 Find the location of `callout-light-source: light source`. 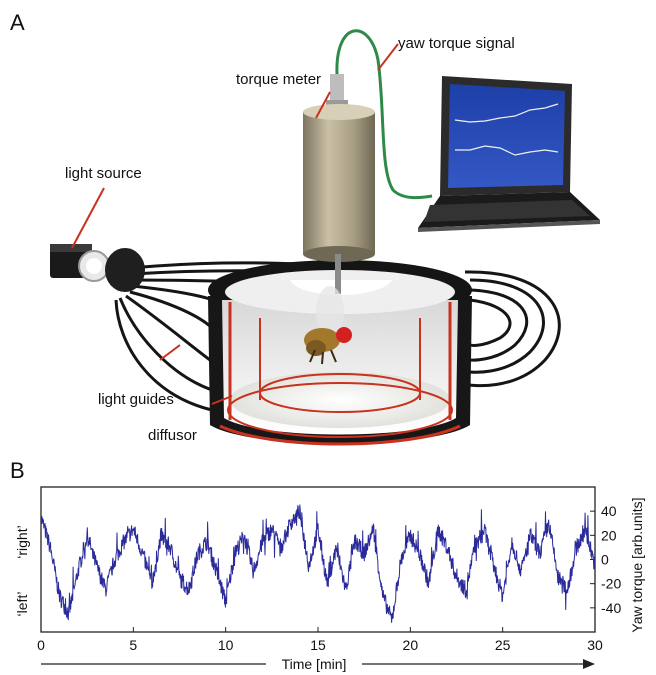

callout-light-source: light source is located at coordinates (103, 173).